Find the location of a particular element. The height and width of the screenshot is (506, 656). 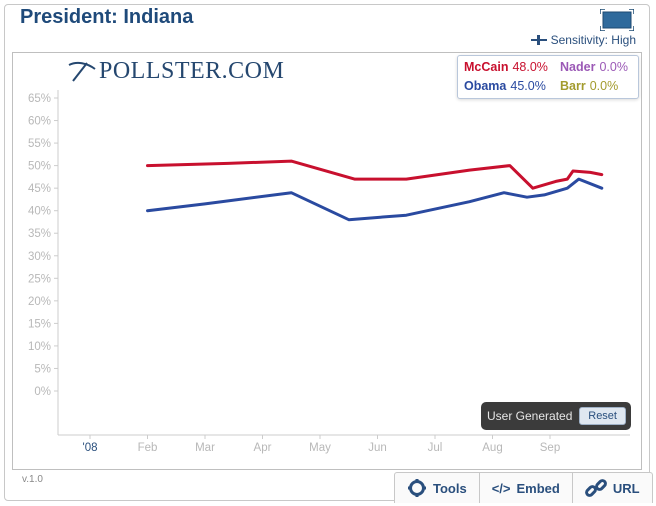

y-tick-label: 10% is located at coordinates (39, 347).